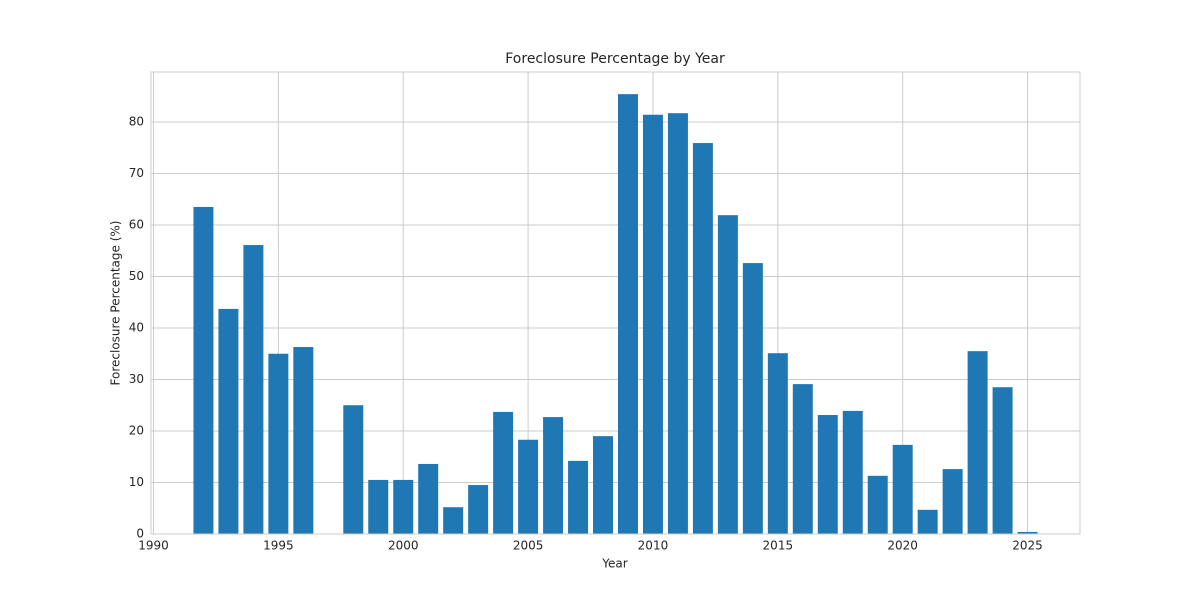  Describe the element at coordinates (136, 173) in the screenshot. I see `y-tick-label: 70` at that location.